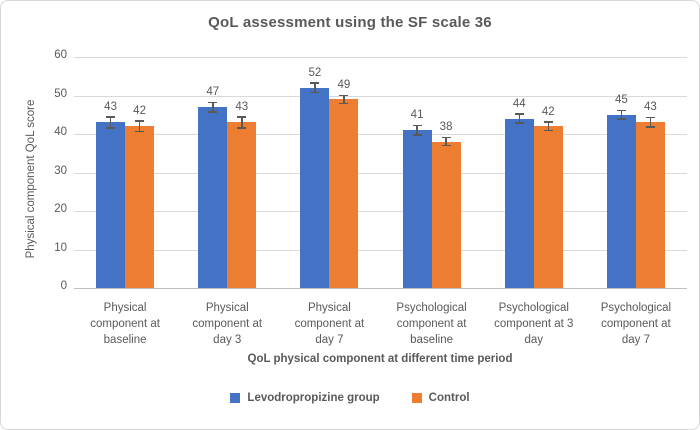  I want to click on value-label-levodropropizine-group-4: 44, so click(519, 103).